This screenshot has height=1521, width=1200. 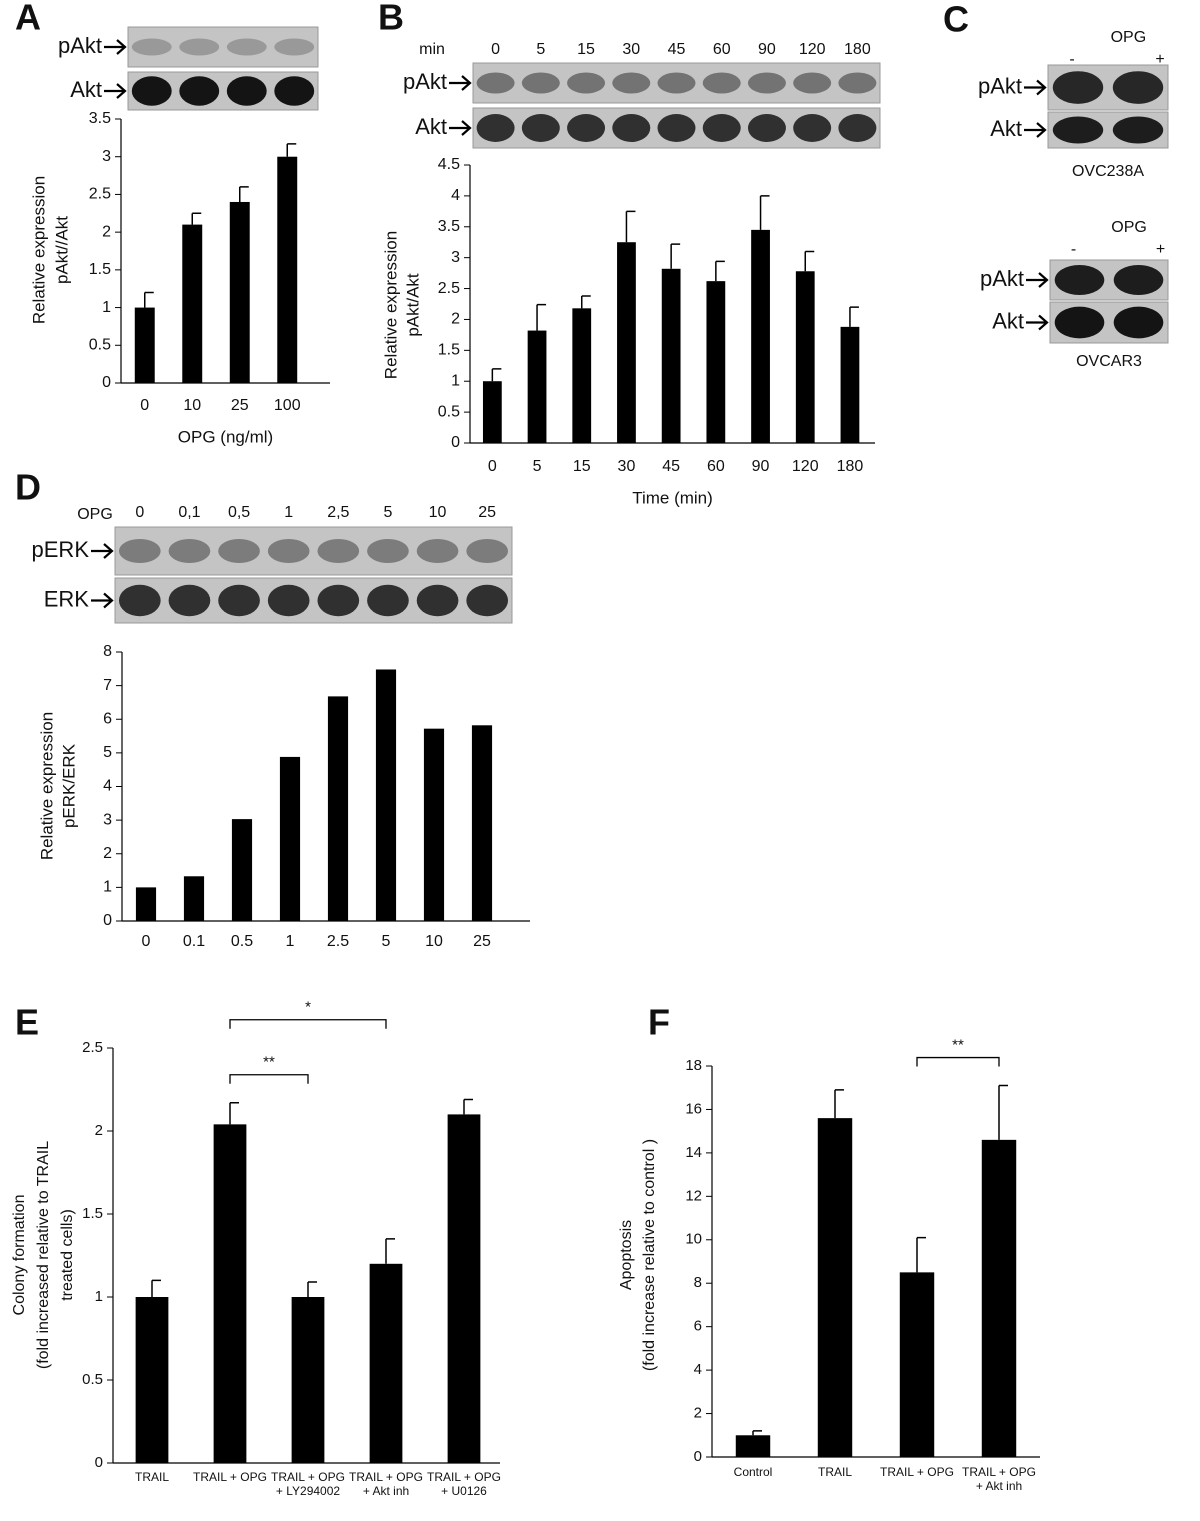 What do you see at coordinates (627, 466) in the screenshot?
I see `x-tick-label: 30` at bounding box center [627, 466].